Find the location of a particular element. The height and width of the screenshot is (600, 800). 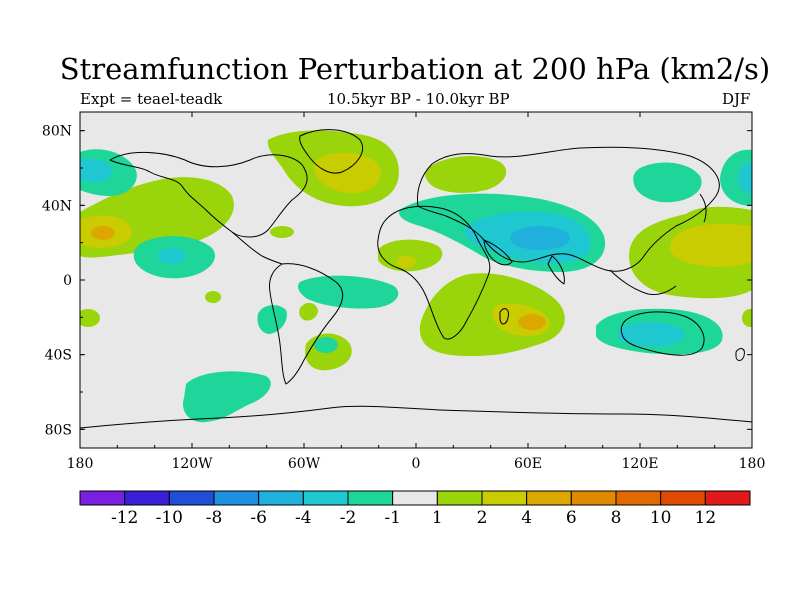

contour-northern-europe-positive is located at coordinates (466, 174).